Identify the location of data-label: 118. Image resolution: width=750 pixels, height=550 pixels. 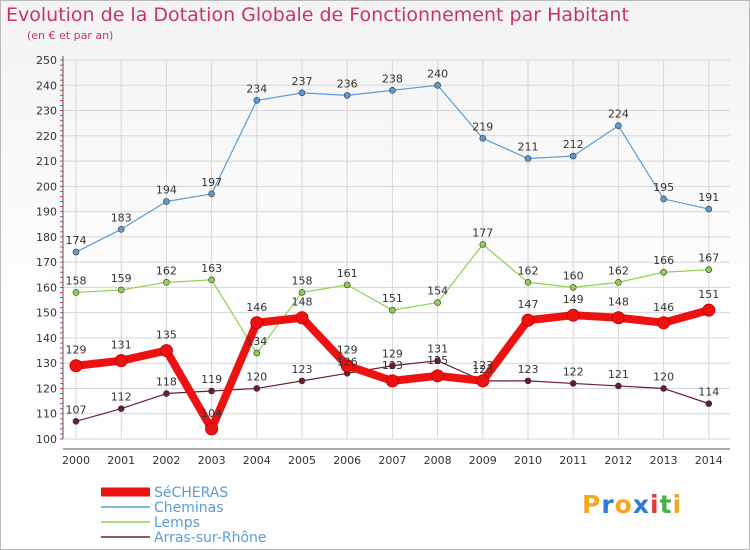
(166, 382).